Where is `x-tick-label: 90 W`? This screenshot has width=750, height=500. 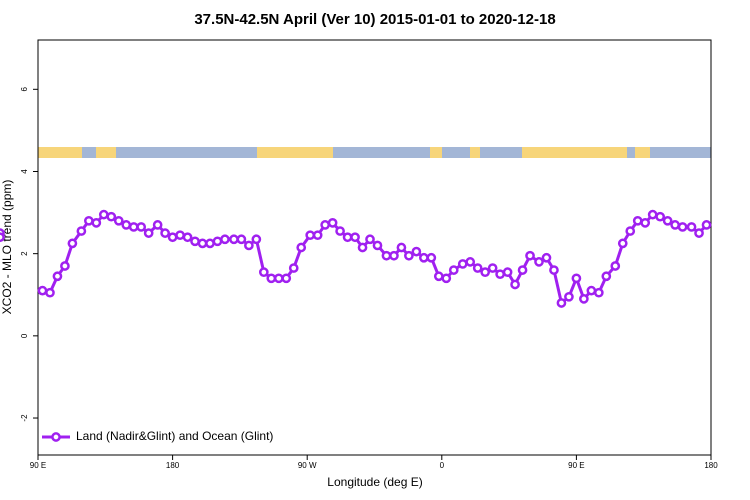 x-tick-label: 90 W is located at coordinates (307, 465).